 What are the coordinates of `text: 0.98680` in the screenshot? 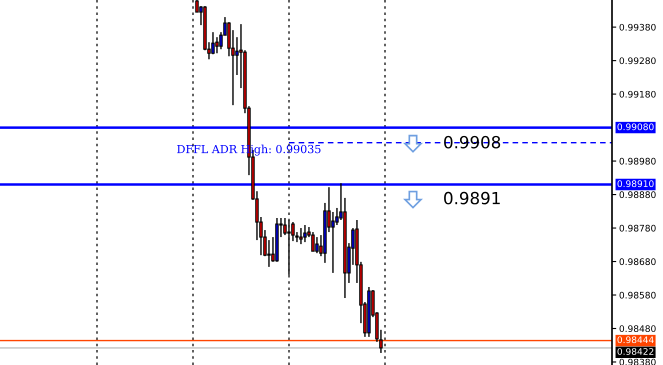 It's located at (638, 262).